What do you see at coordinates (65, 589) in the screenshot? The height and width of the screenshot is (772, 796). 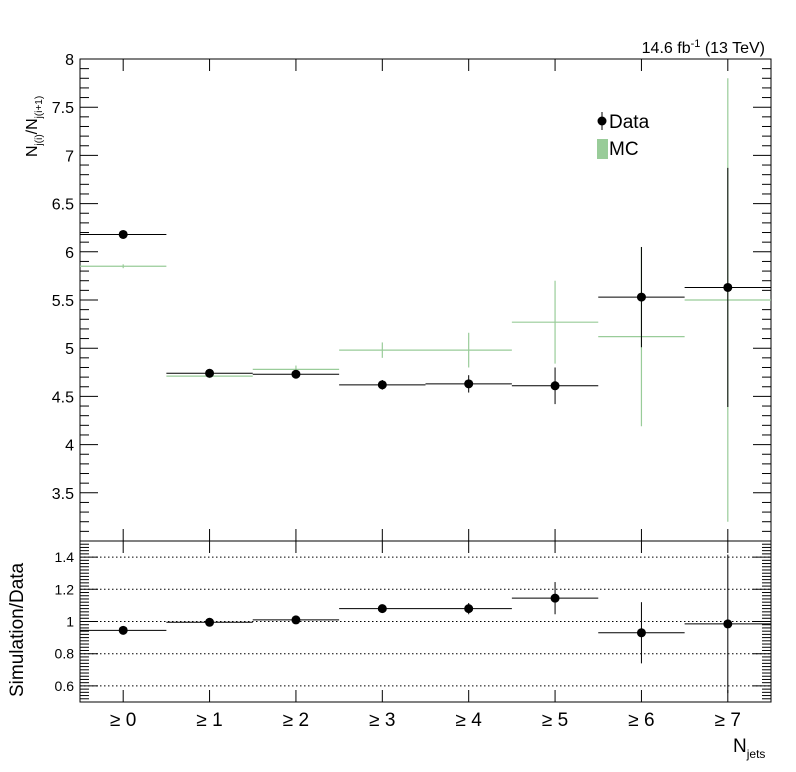 I see `ratio-y-tick-label: 1.2` at bounding box center [65, 589].